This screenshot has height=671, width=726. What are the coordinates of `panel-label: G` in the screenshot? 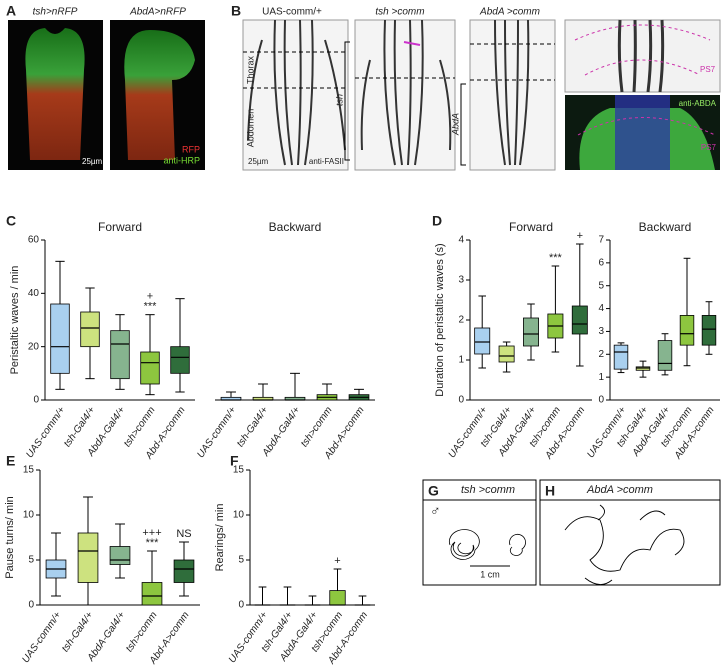 It's located at (433, 491).